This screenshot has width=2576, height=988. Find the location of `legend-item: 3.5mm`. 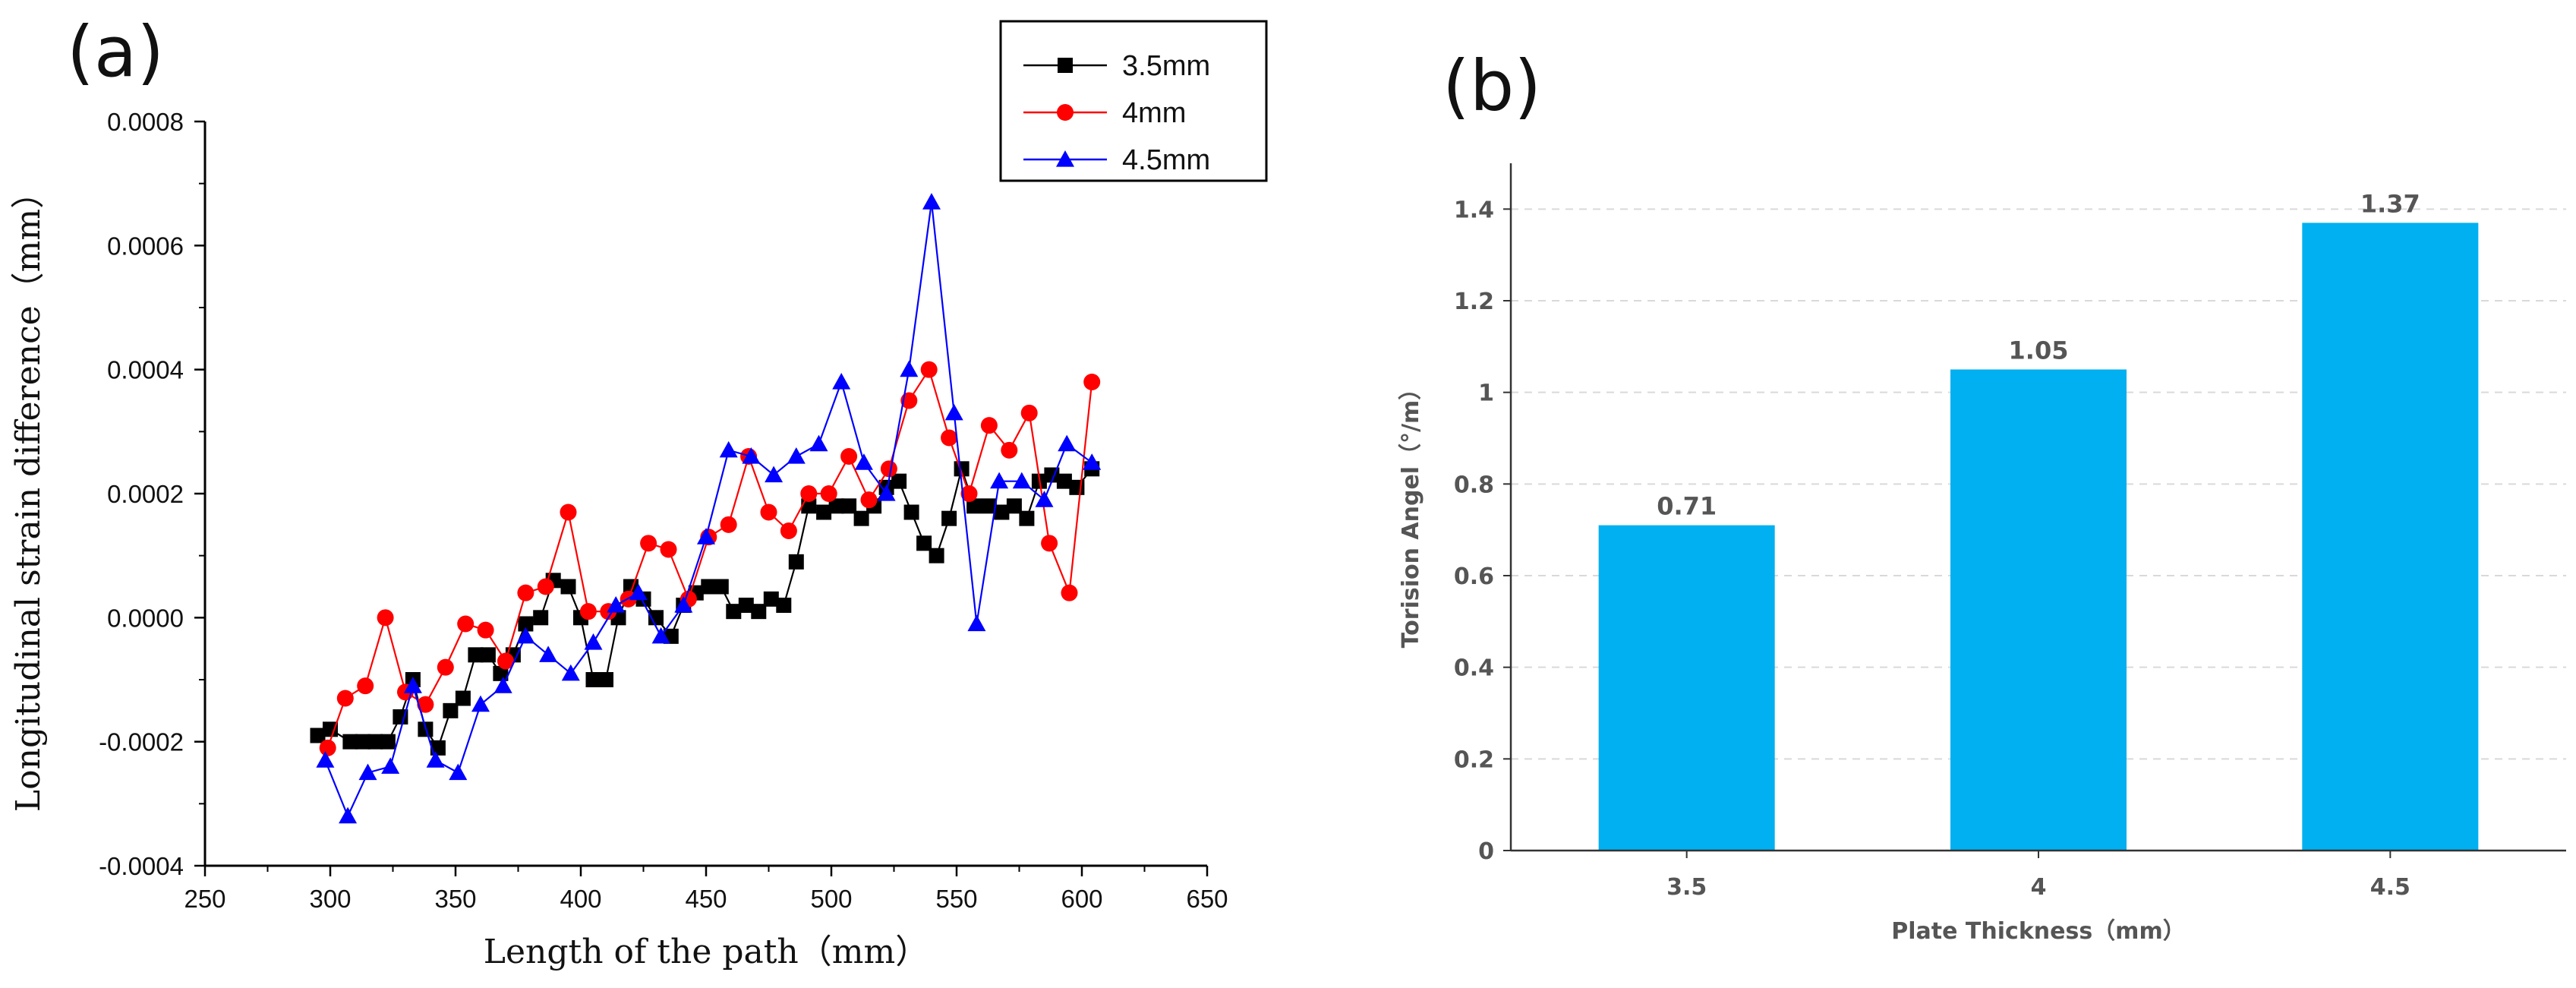

legend-item: 3.5mm is located at coordinates (1116, 66).